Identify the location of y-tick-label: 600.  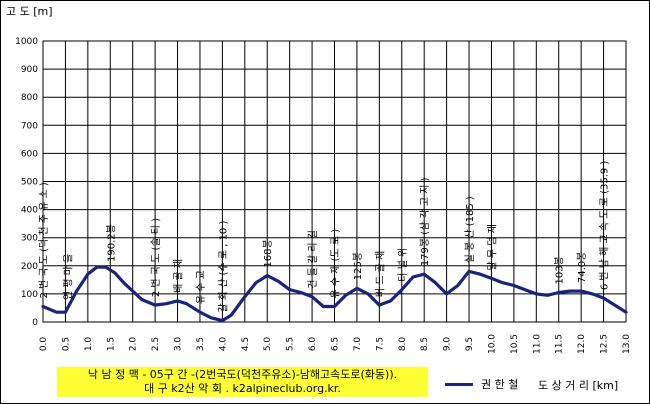
(29, 154).